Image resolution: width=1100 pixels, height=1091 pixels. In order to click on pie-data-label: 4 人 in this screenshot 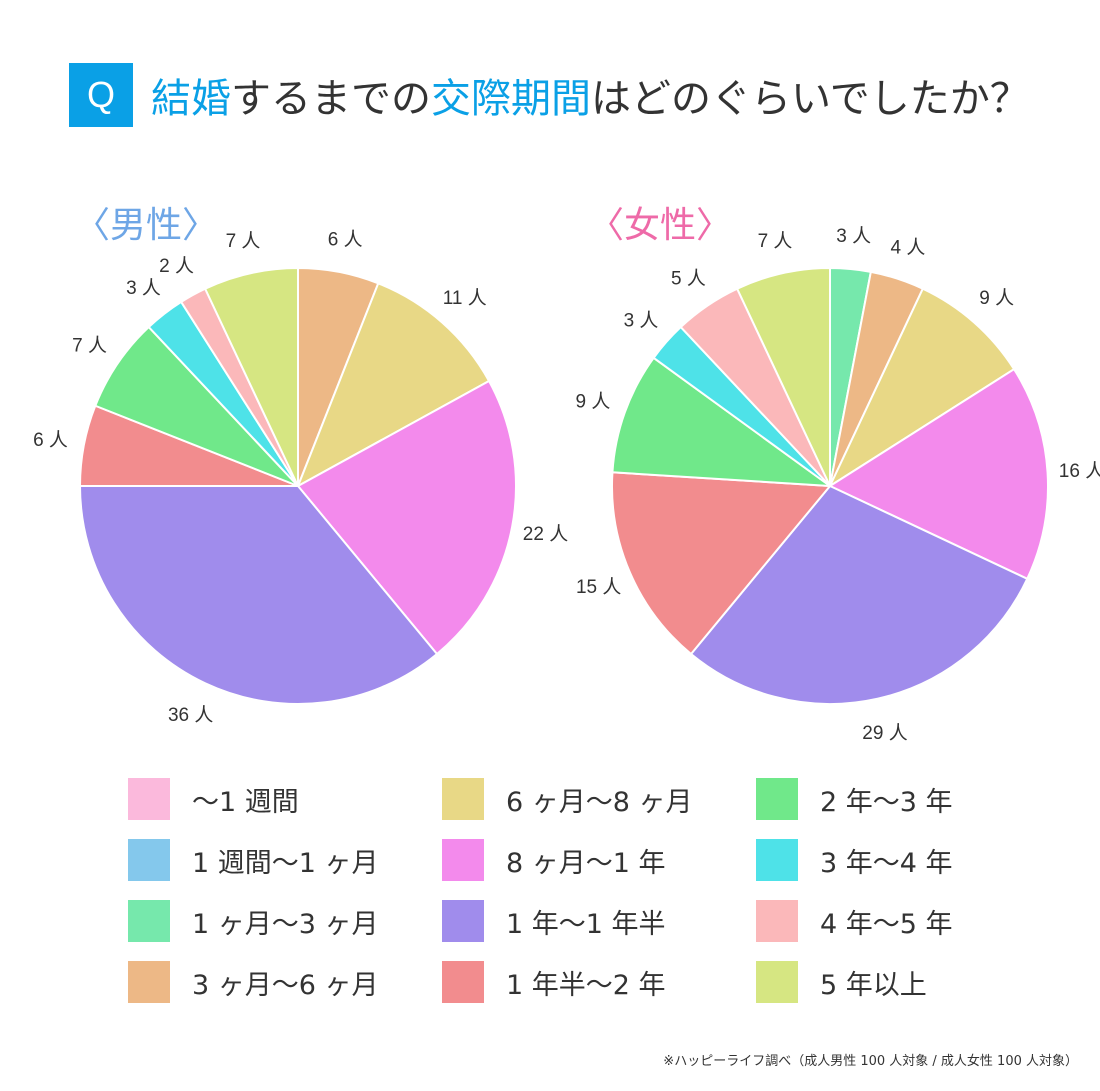, I will do `click(907, 247)`.